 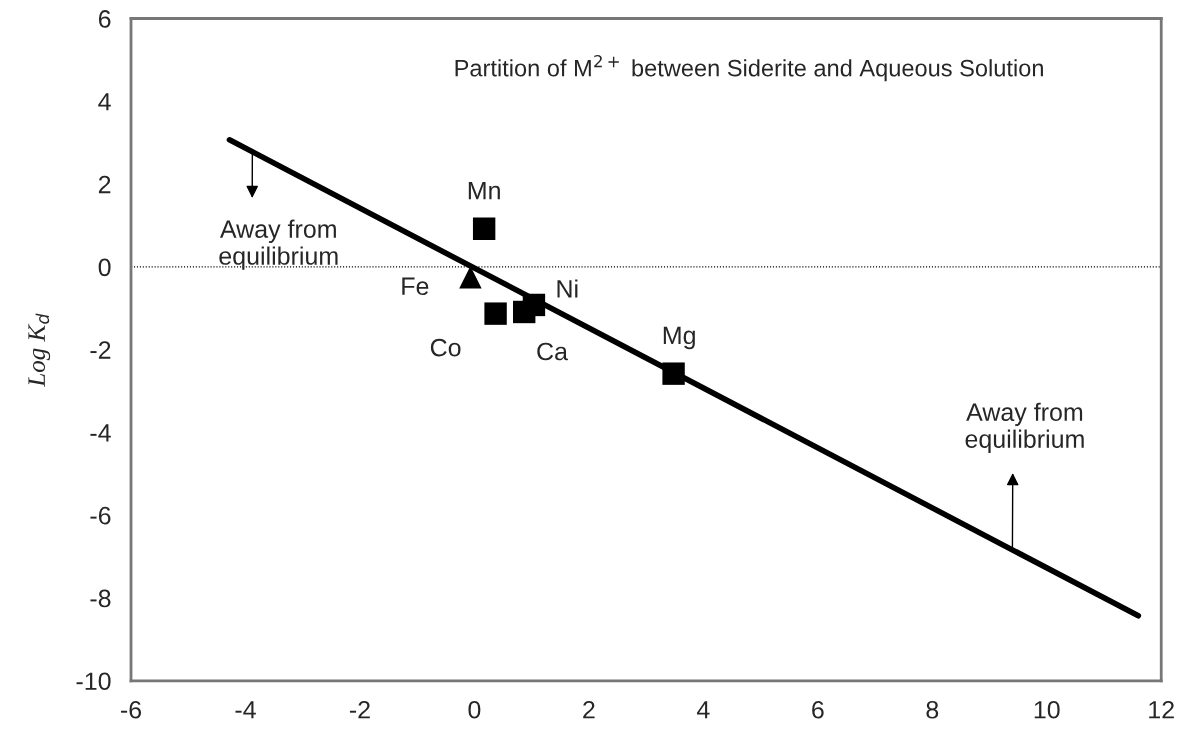 What do you see at coordinates (1161, 709) in the screenshot?
I see `x-tick-label: 12` at bounding box center [1161, 709].